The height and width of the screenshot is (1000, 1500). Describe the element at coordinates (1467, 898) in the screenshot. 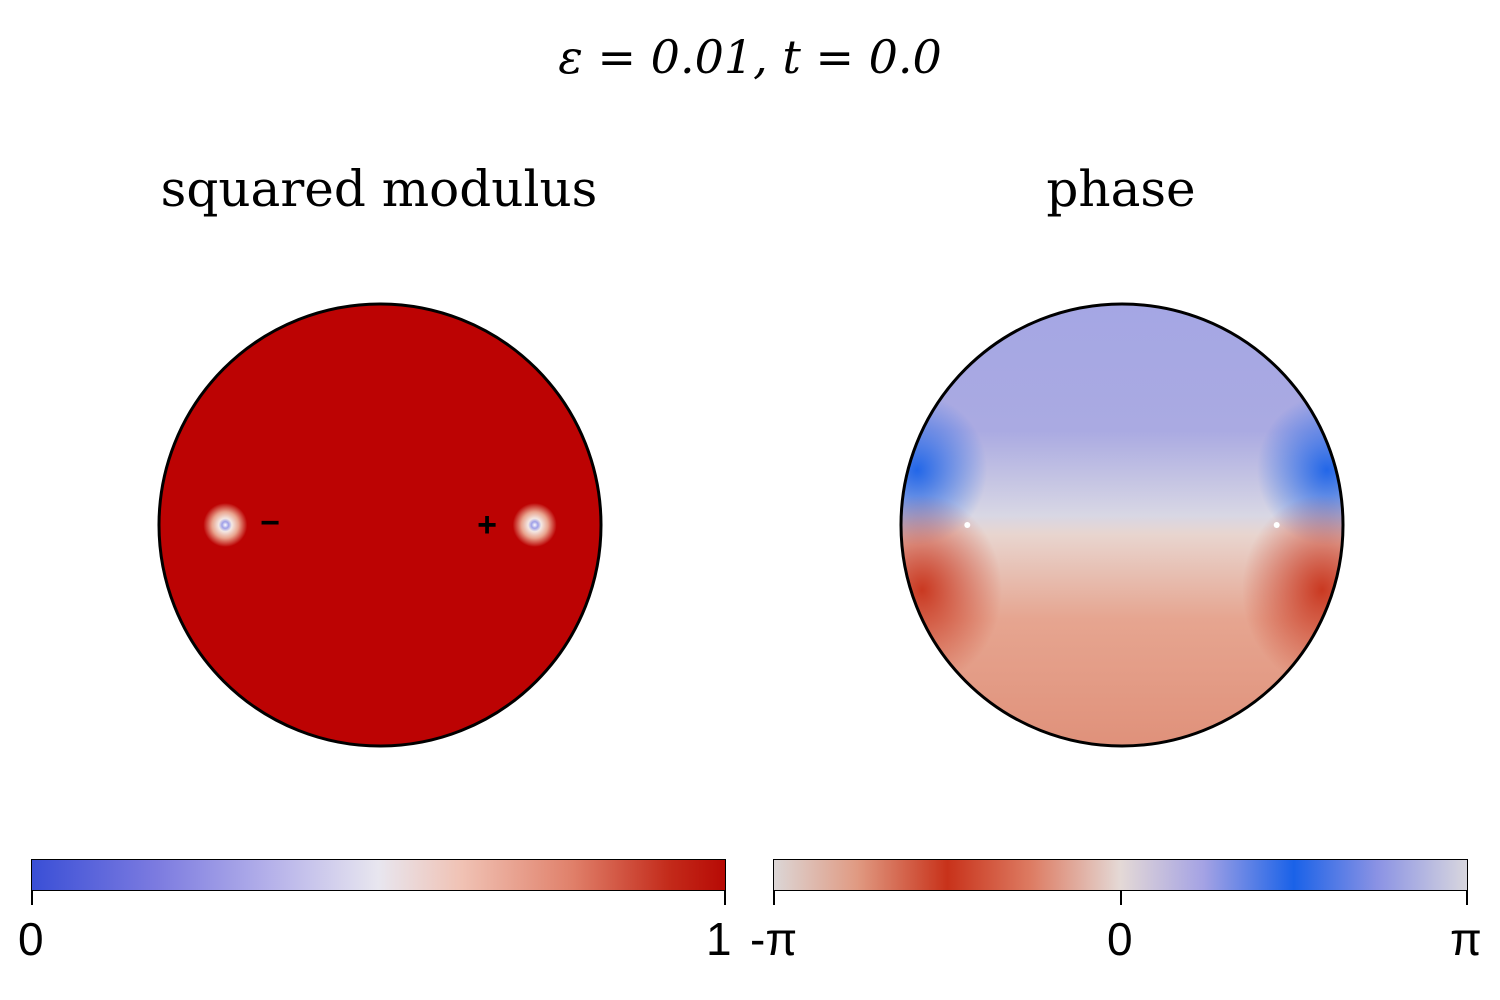

I see `phase-colorbar-tick-max` at that location.